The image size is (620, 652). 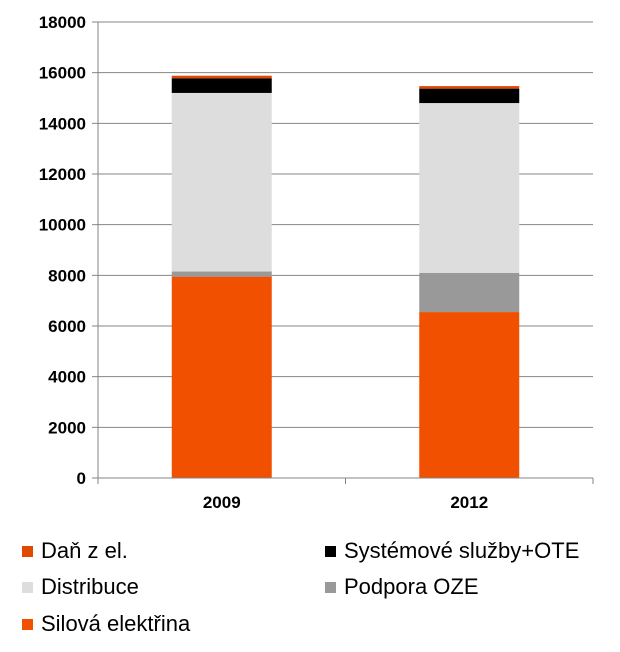 I want to click on y-tick-label-14000: 14000, so click(x=62, y=123).